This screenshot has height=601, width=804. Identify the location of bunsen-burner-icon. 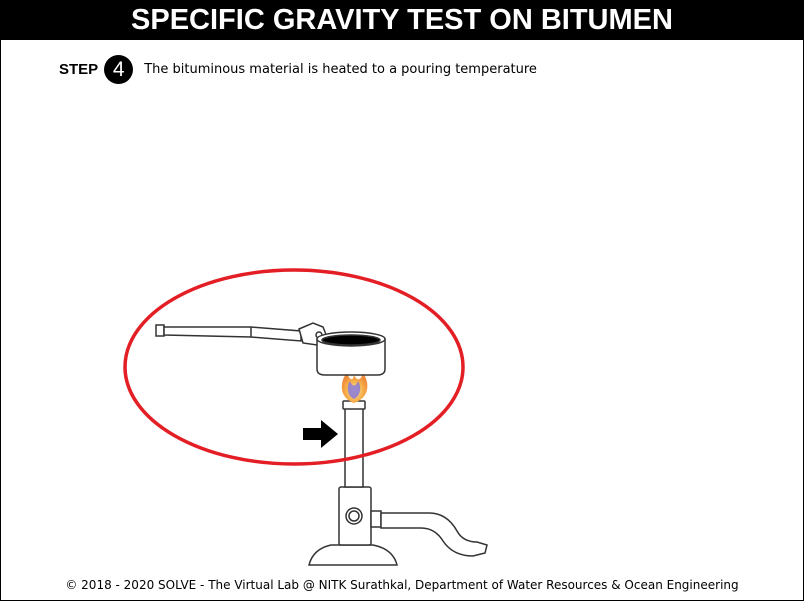
(398, 483).